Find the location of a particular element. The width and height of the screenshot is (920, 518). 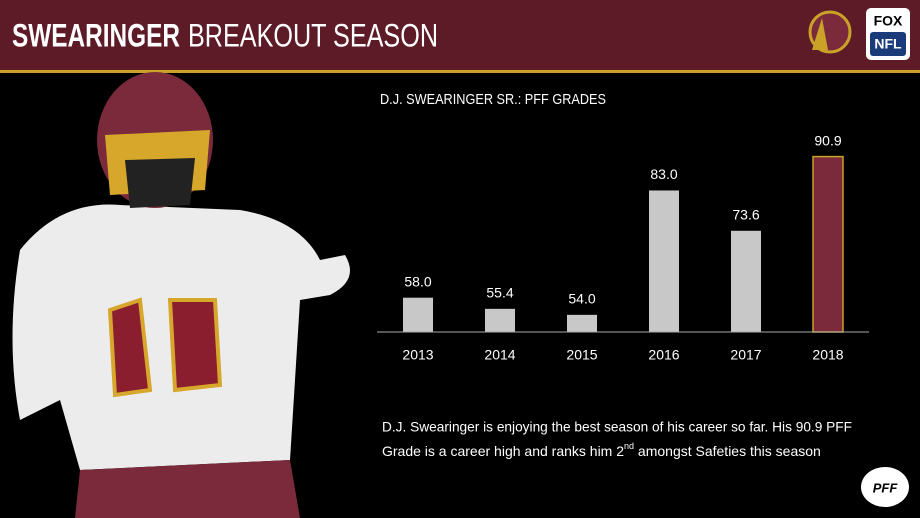

logo-badge is located at coordinates (888, 44).